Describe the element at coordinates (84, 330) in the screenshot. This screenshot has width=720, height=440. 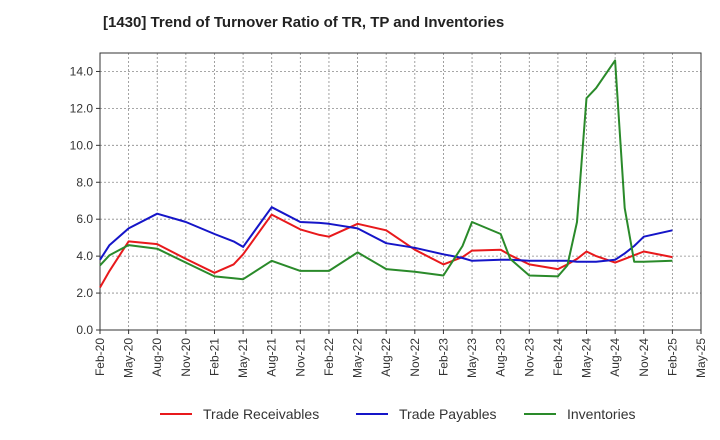
I see `y-tick-label: 0.0` at that location.